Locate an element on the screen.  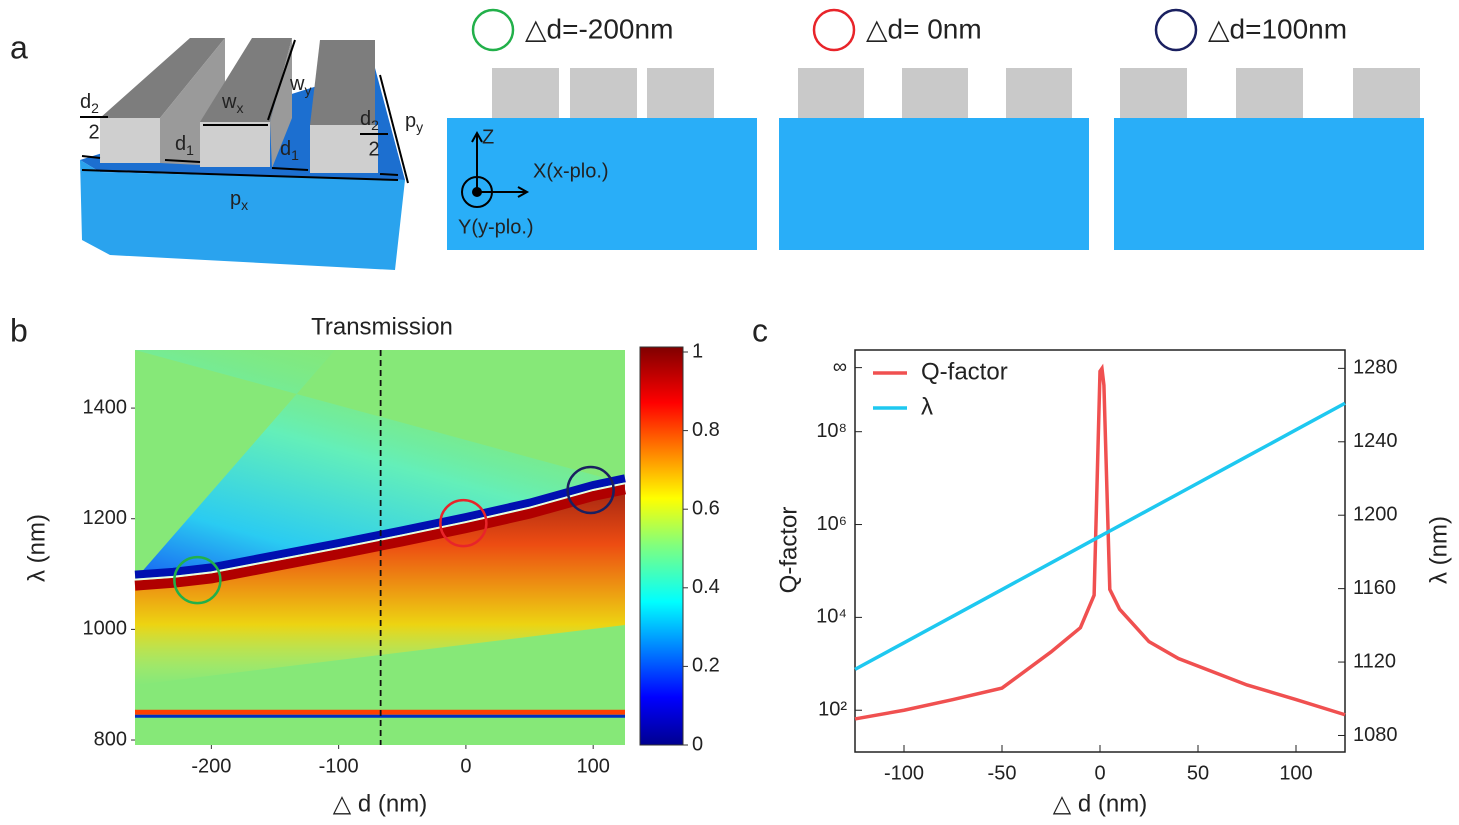
dimension-label: wy is located at coordinates (300, 85).